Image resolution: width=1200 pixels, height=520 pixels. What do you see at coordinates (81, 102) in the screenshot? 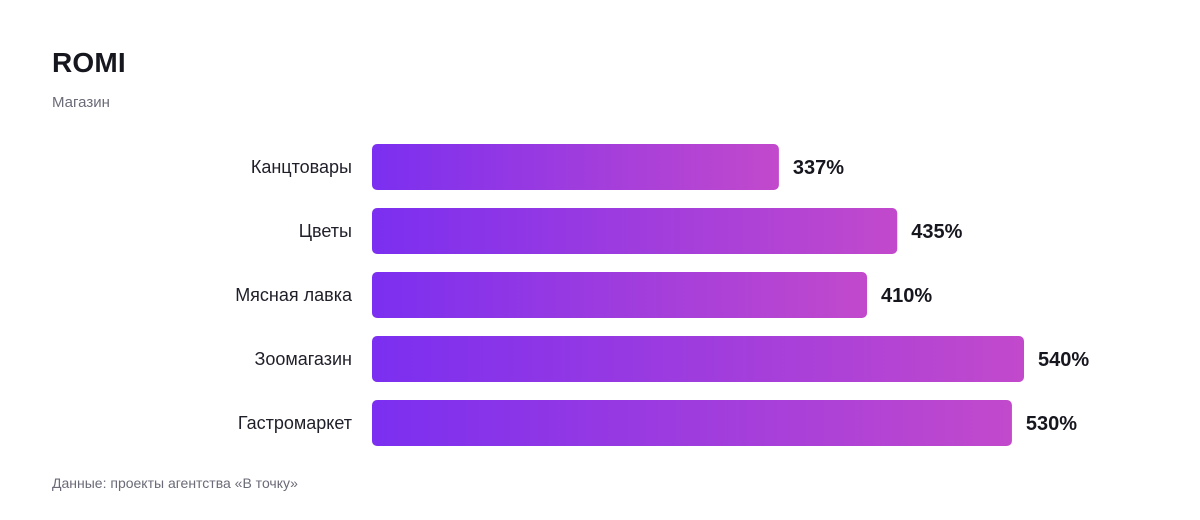
I see `chart-subtitle: Магазин` at bounding box center [81, 102].